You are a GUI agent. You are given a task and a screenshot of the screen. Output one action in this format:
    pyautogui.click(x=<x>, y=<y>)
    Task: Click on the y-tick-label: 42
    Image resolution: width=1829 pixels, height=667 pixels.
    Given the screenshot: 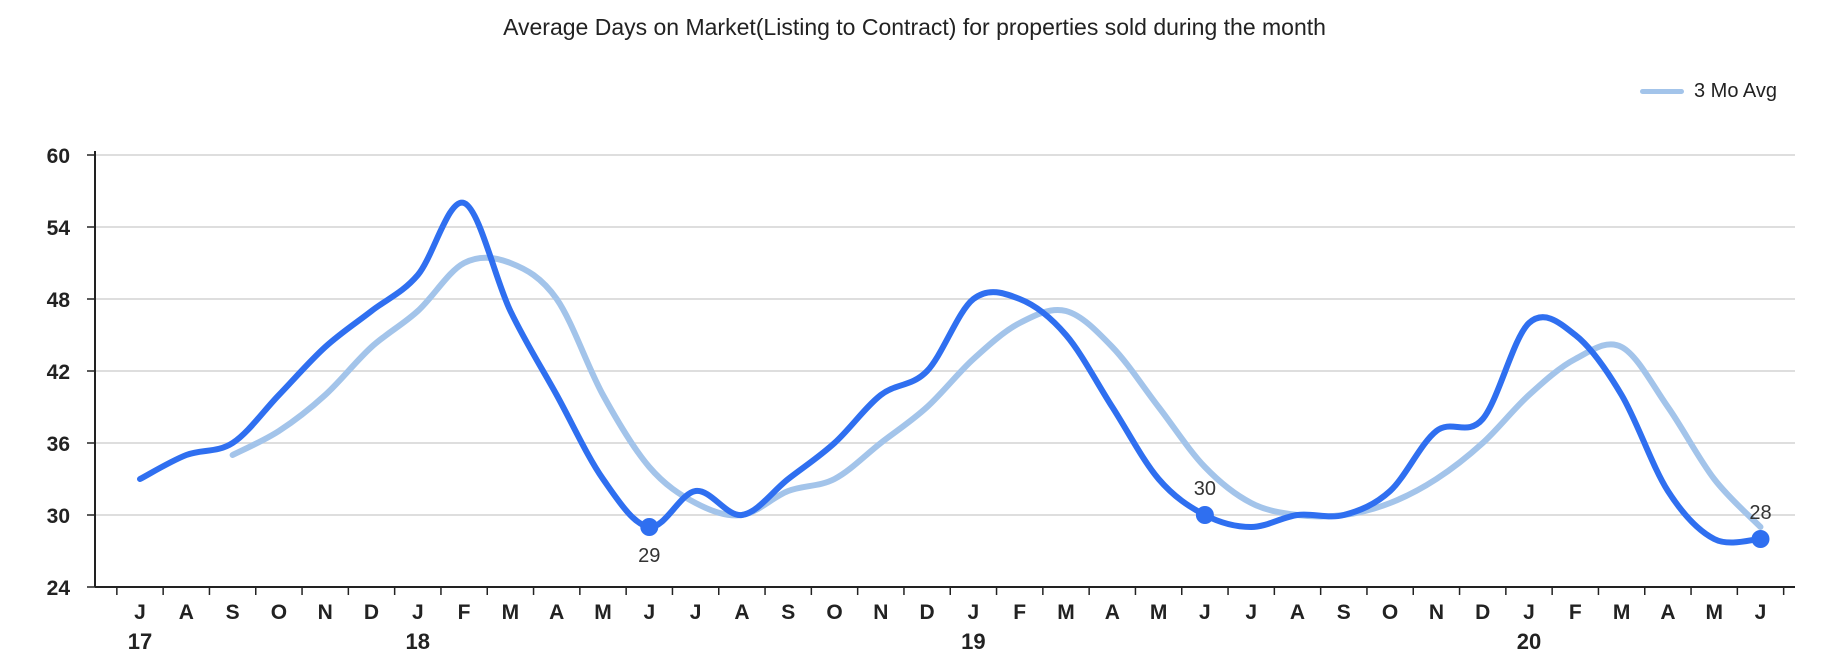 What is the action you would take?
    pyautogui.click(x=58, y=372)
    